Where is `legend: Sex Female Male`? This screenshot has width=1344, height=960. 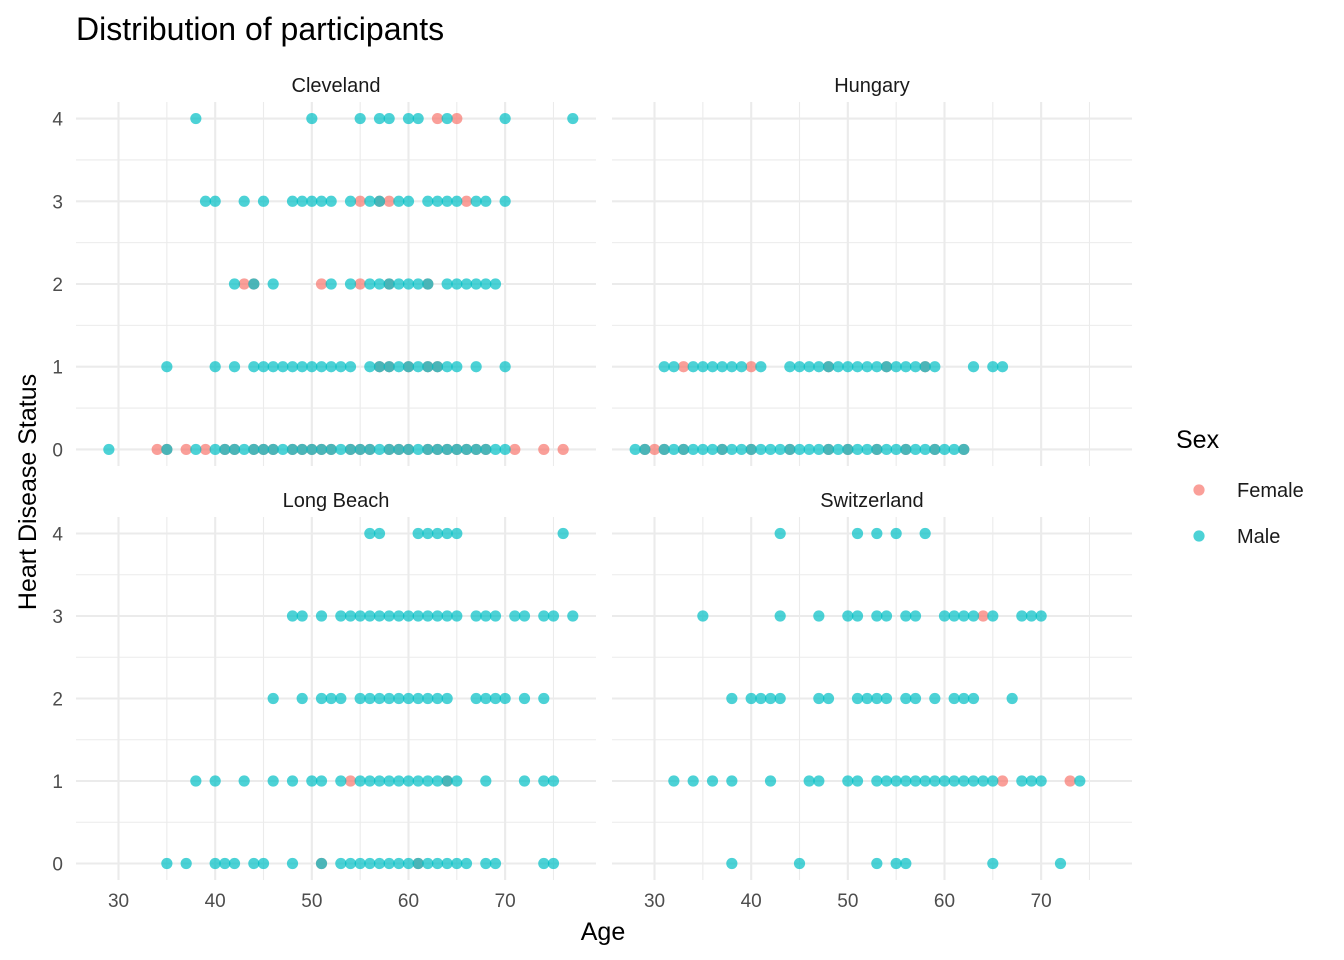
legend: Sex Female Male is located at coordinates (1240, 487).